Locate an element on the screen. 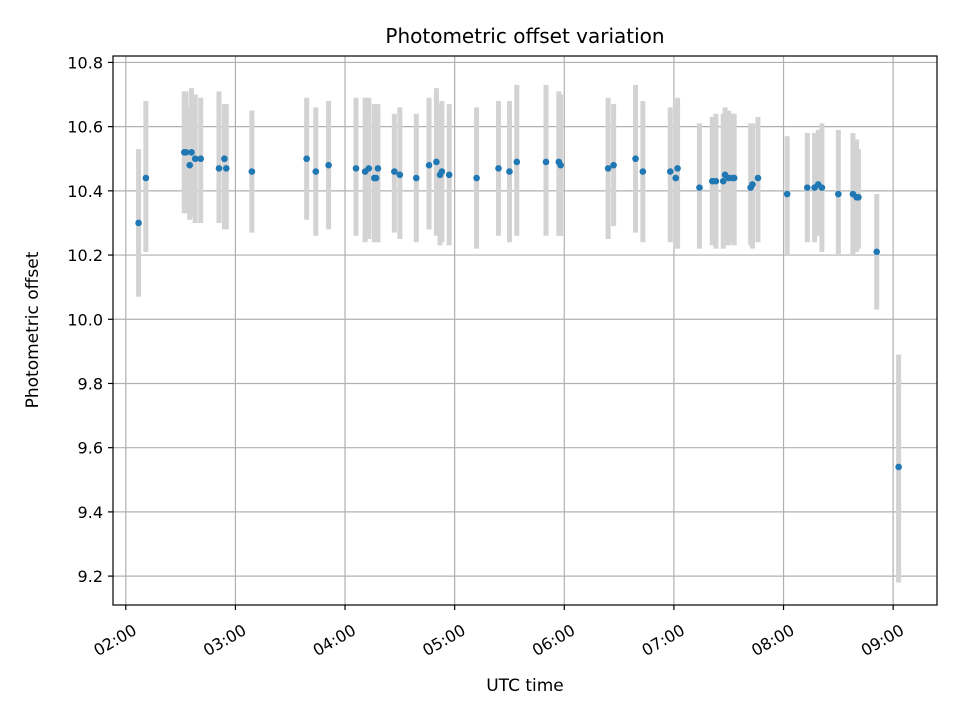 This screenshot has height=720, width=960. y-tick-label: 9.4 is located at coordinates (90, 512).